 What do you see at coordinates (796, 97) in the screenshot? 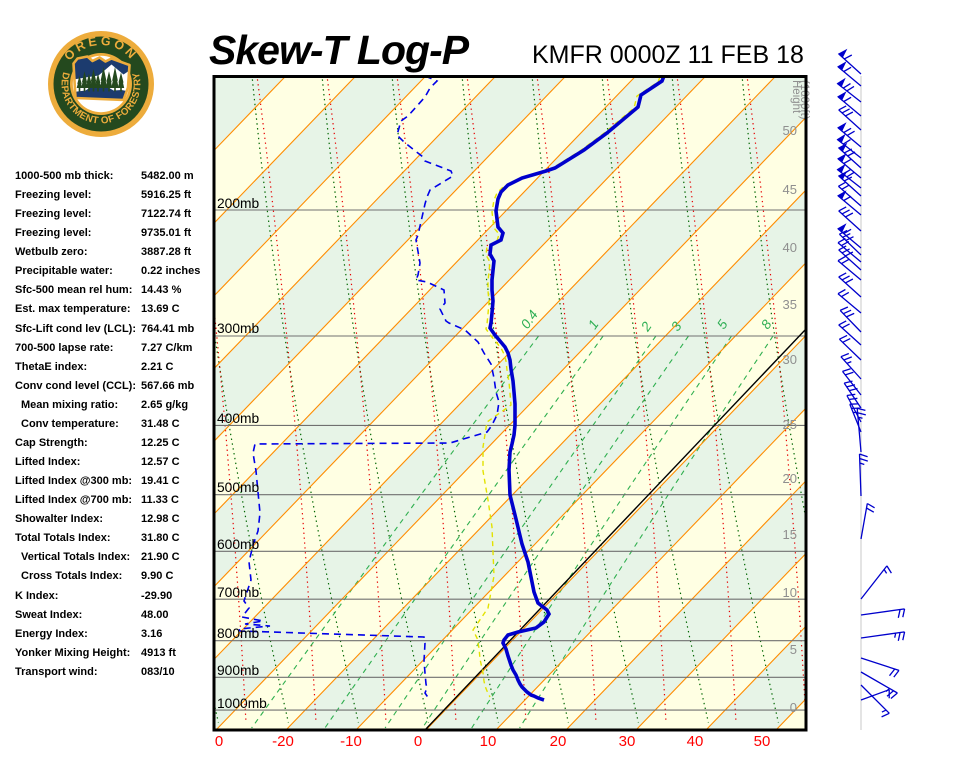
I see `svg-text: Height` at bounding box center [796, 97].